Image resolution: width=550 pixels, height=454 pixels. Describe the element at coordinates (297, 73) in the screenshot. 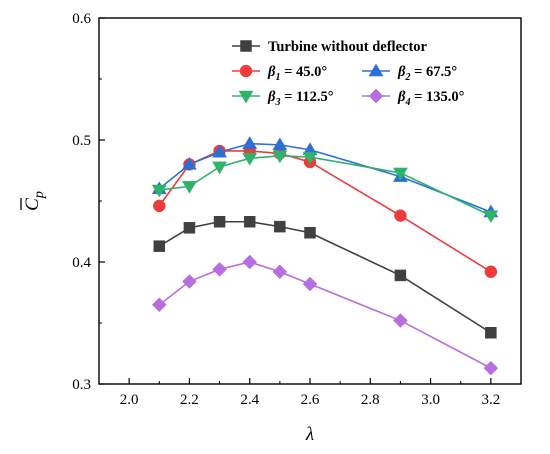

I see `legend-label: β1 = 45.0°` at that location.